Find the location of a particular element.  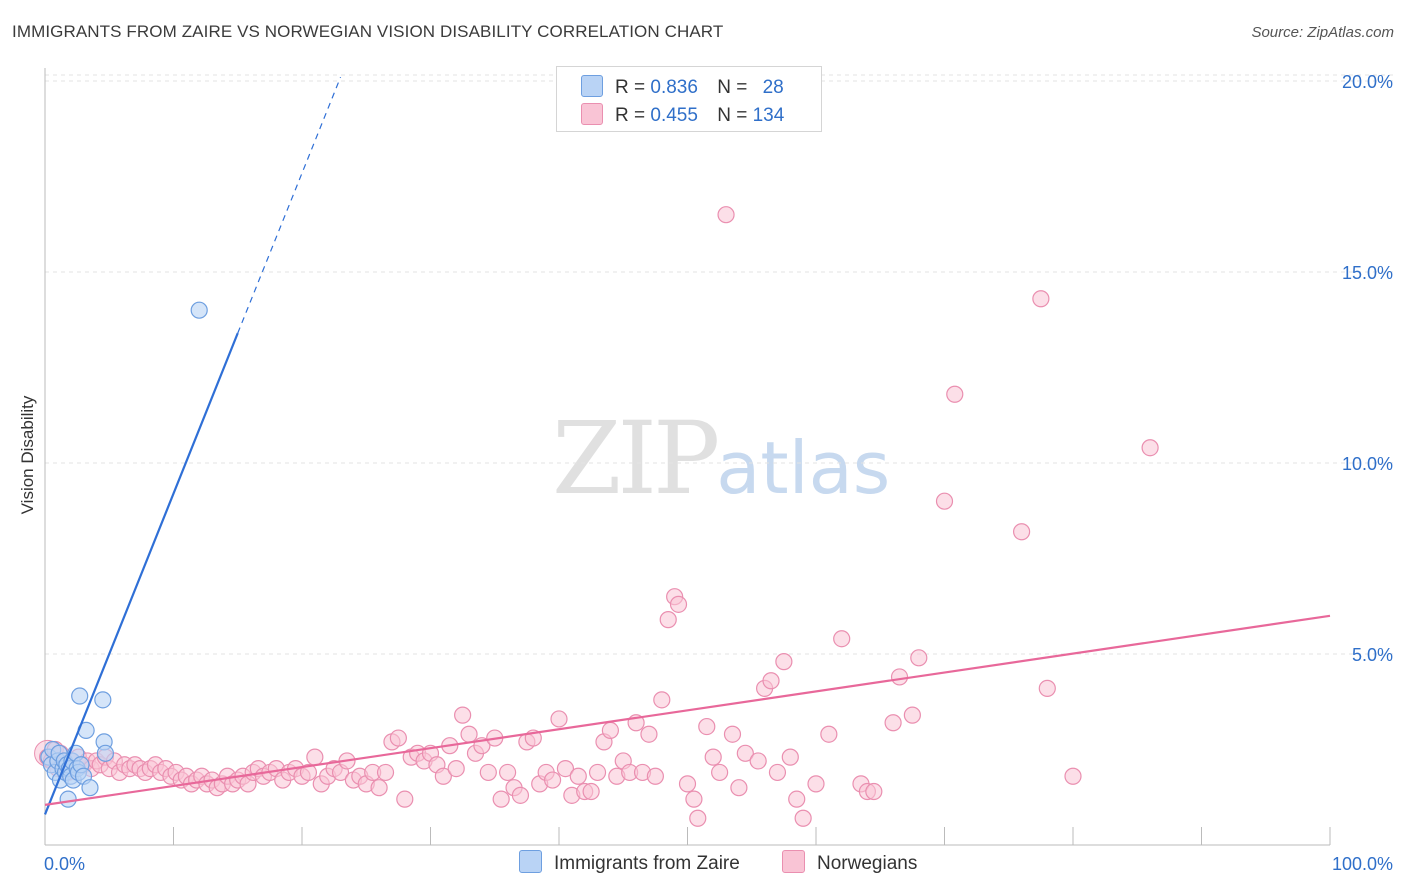

zaire-trend-extension is located at coordinates (289, 205).